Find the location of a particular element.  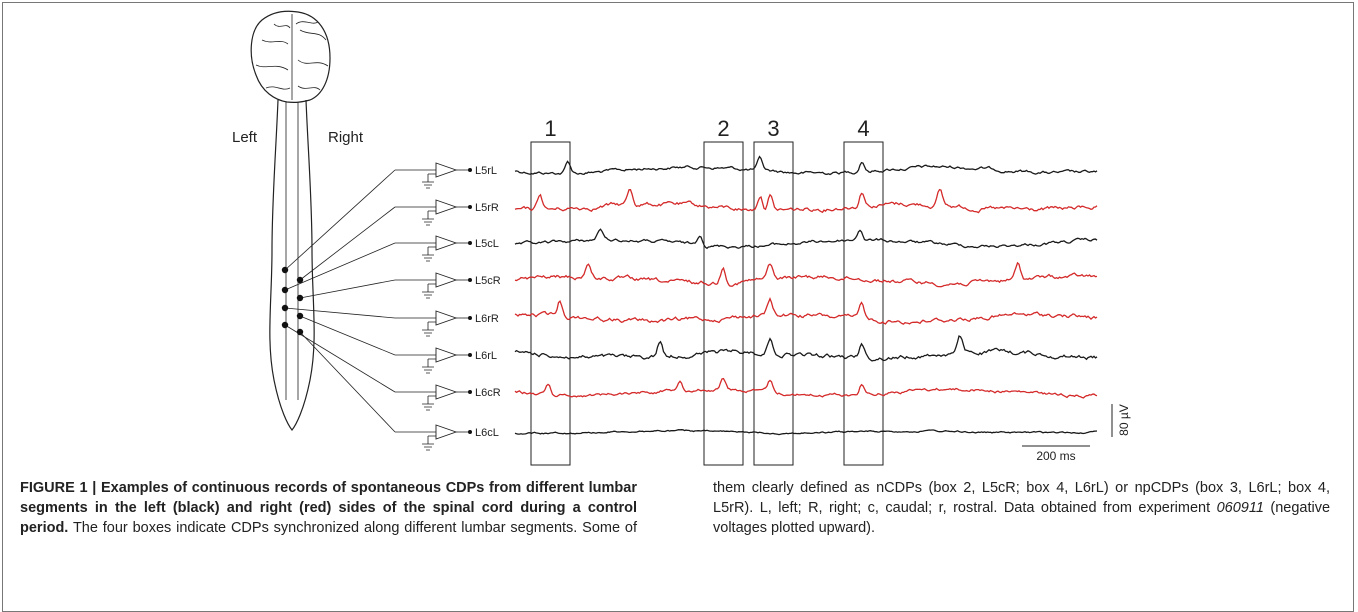

box-number: 4 is located at coordinates (863, 128).